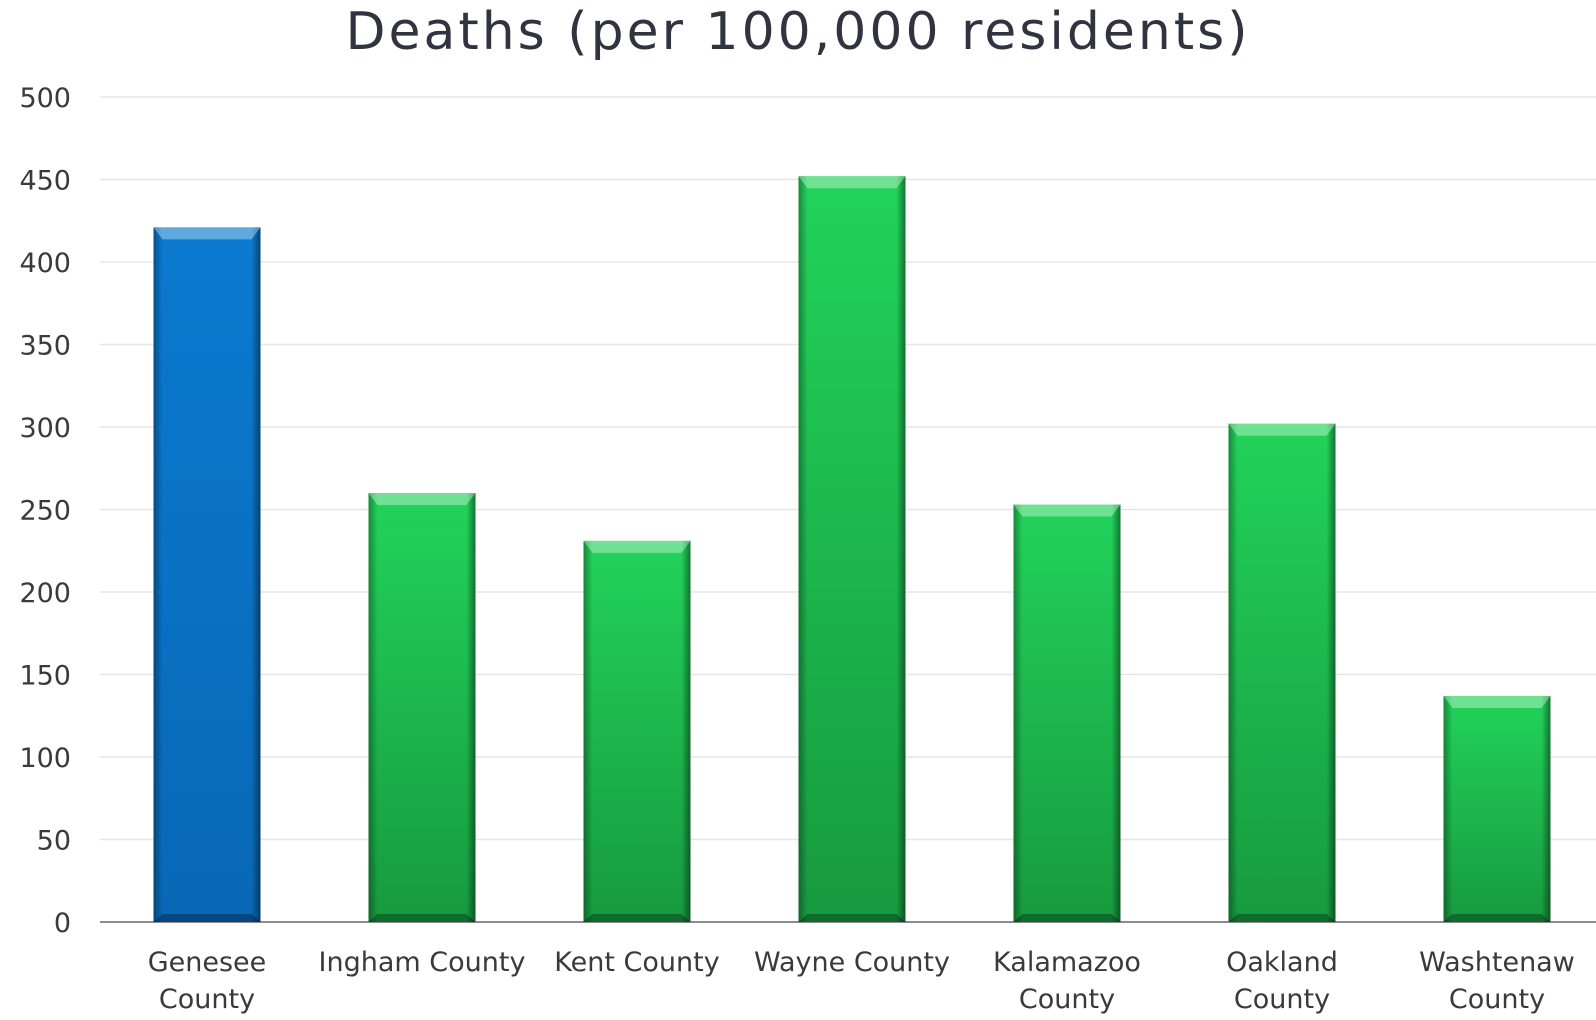  I want to click on x-tick-label: Ingham County, so click(422, 962).